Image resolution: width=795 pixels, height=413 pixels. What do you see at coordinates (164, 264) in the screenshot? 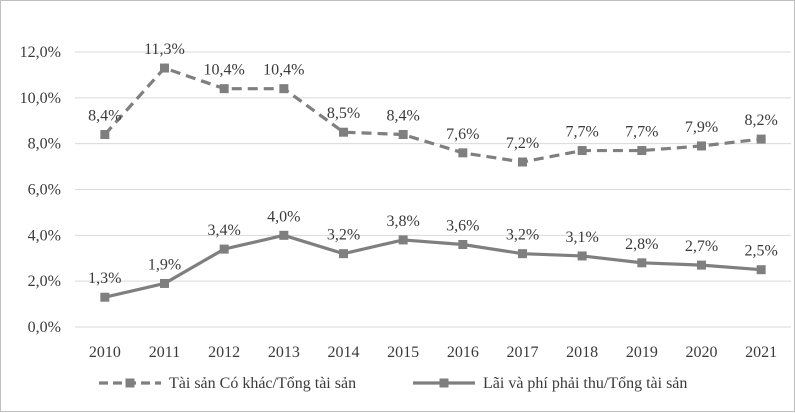
I see `data-label: 1,9%` at bounding box center [164, 264].